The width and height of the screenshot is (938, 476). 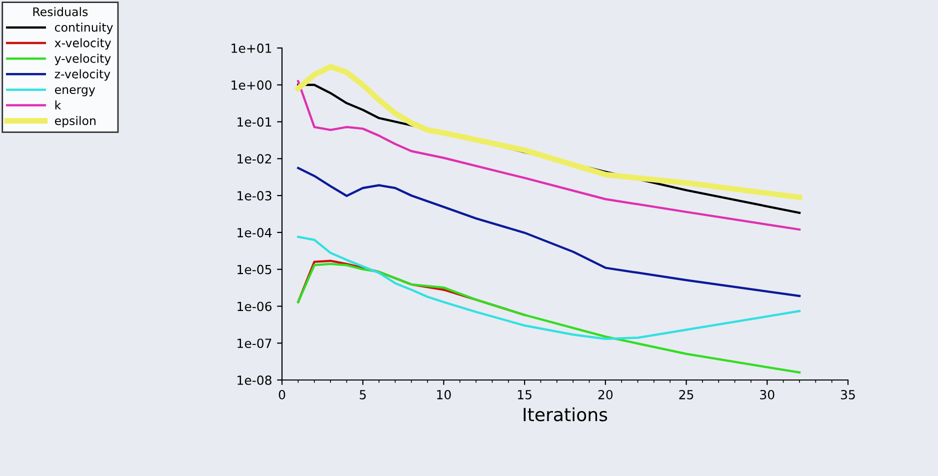 I want to click on y-tick-label: 1e-02, so click(x=255, y=159).